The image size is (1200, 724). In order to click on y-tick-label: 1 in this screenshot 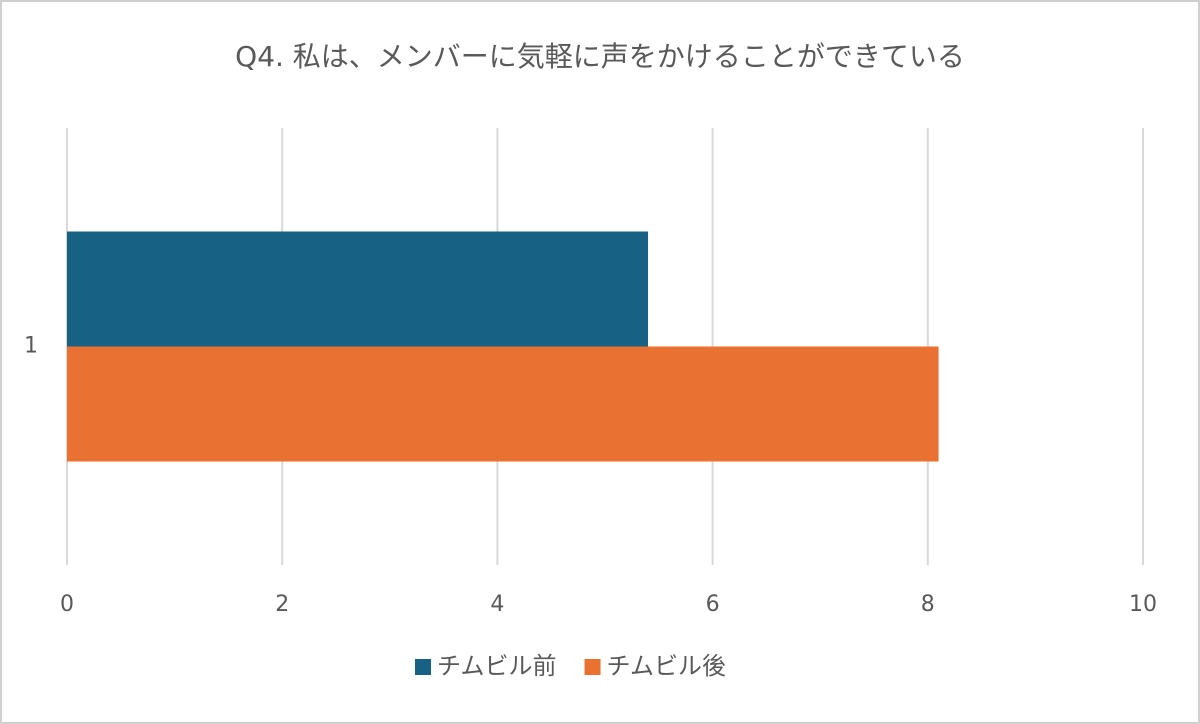, I will do `click(31, 346)`.